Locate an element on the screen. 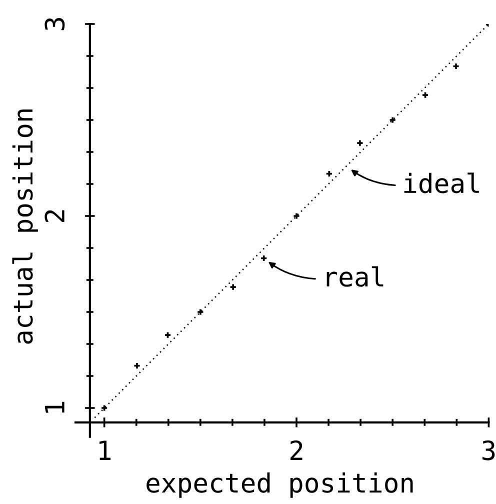 Image resolution: width=496 pixels, height=504 pixels. y-tick-label: 3 is located at coordinates (54, 24).